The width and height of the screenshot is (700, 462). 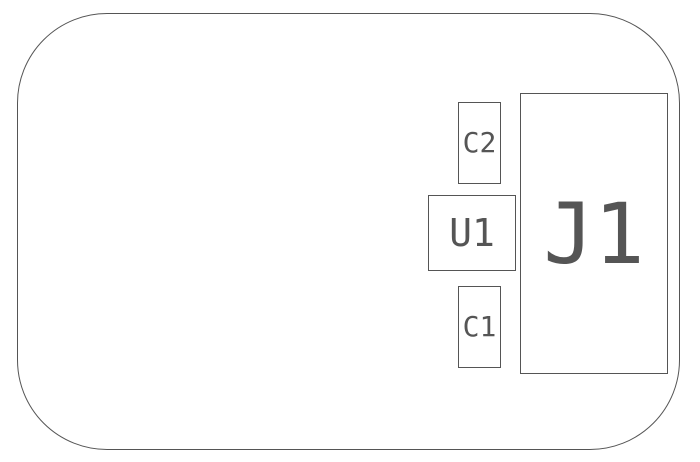 I want to click on component-j1: J1, so click(x=594, y=233).